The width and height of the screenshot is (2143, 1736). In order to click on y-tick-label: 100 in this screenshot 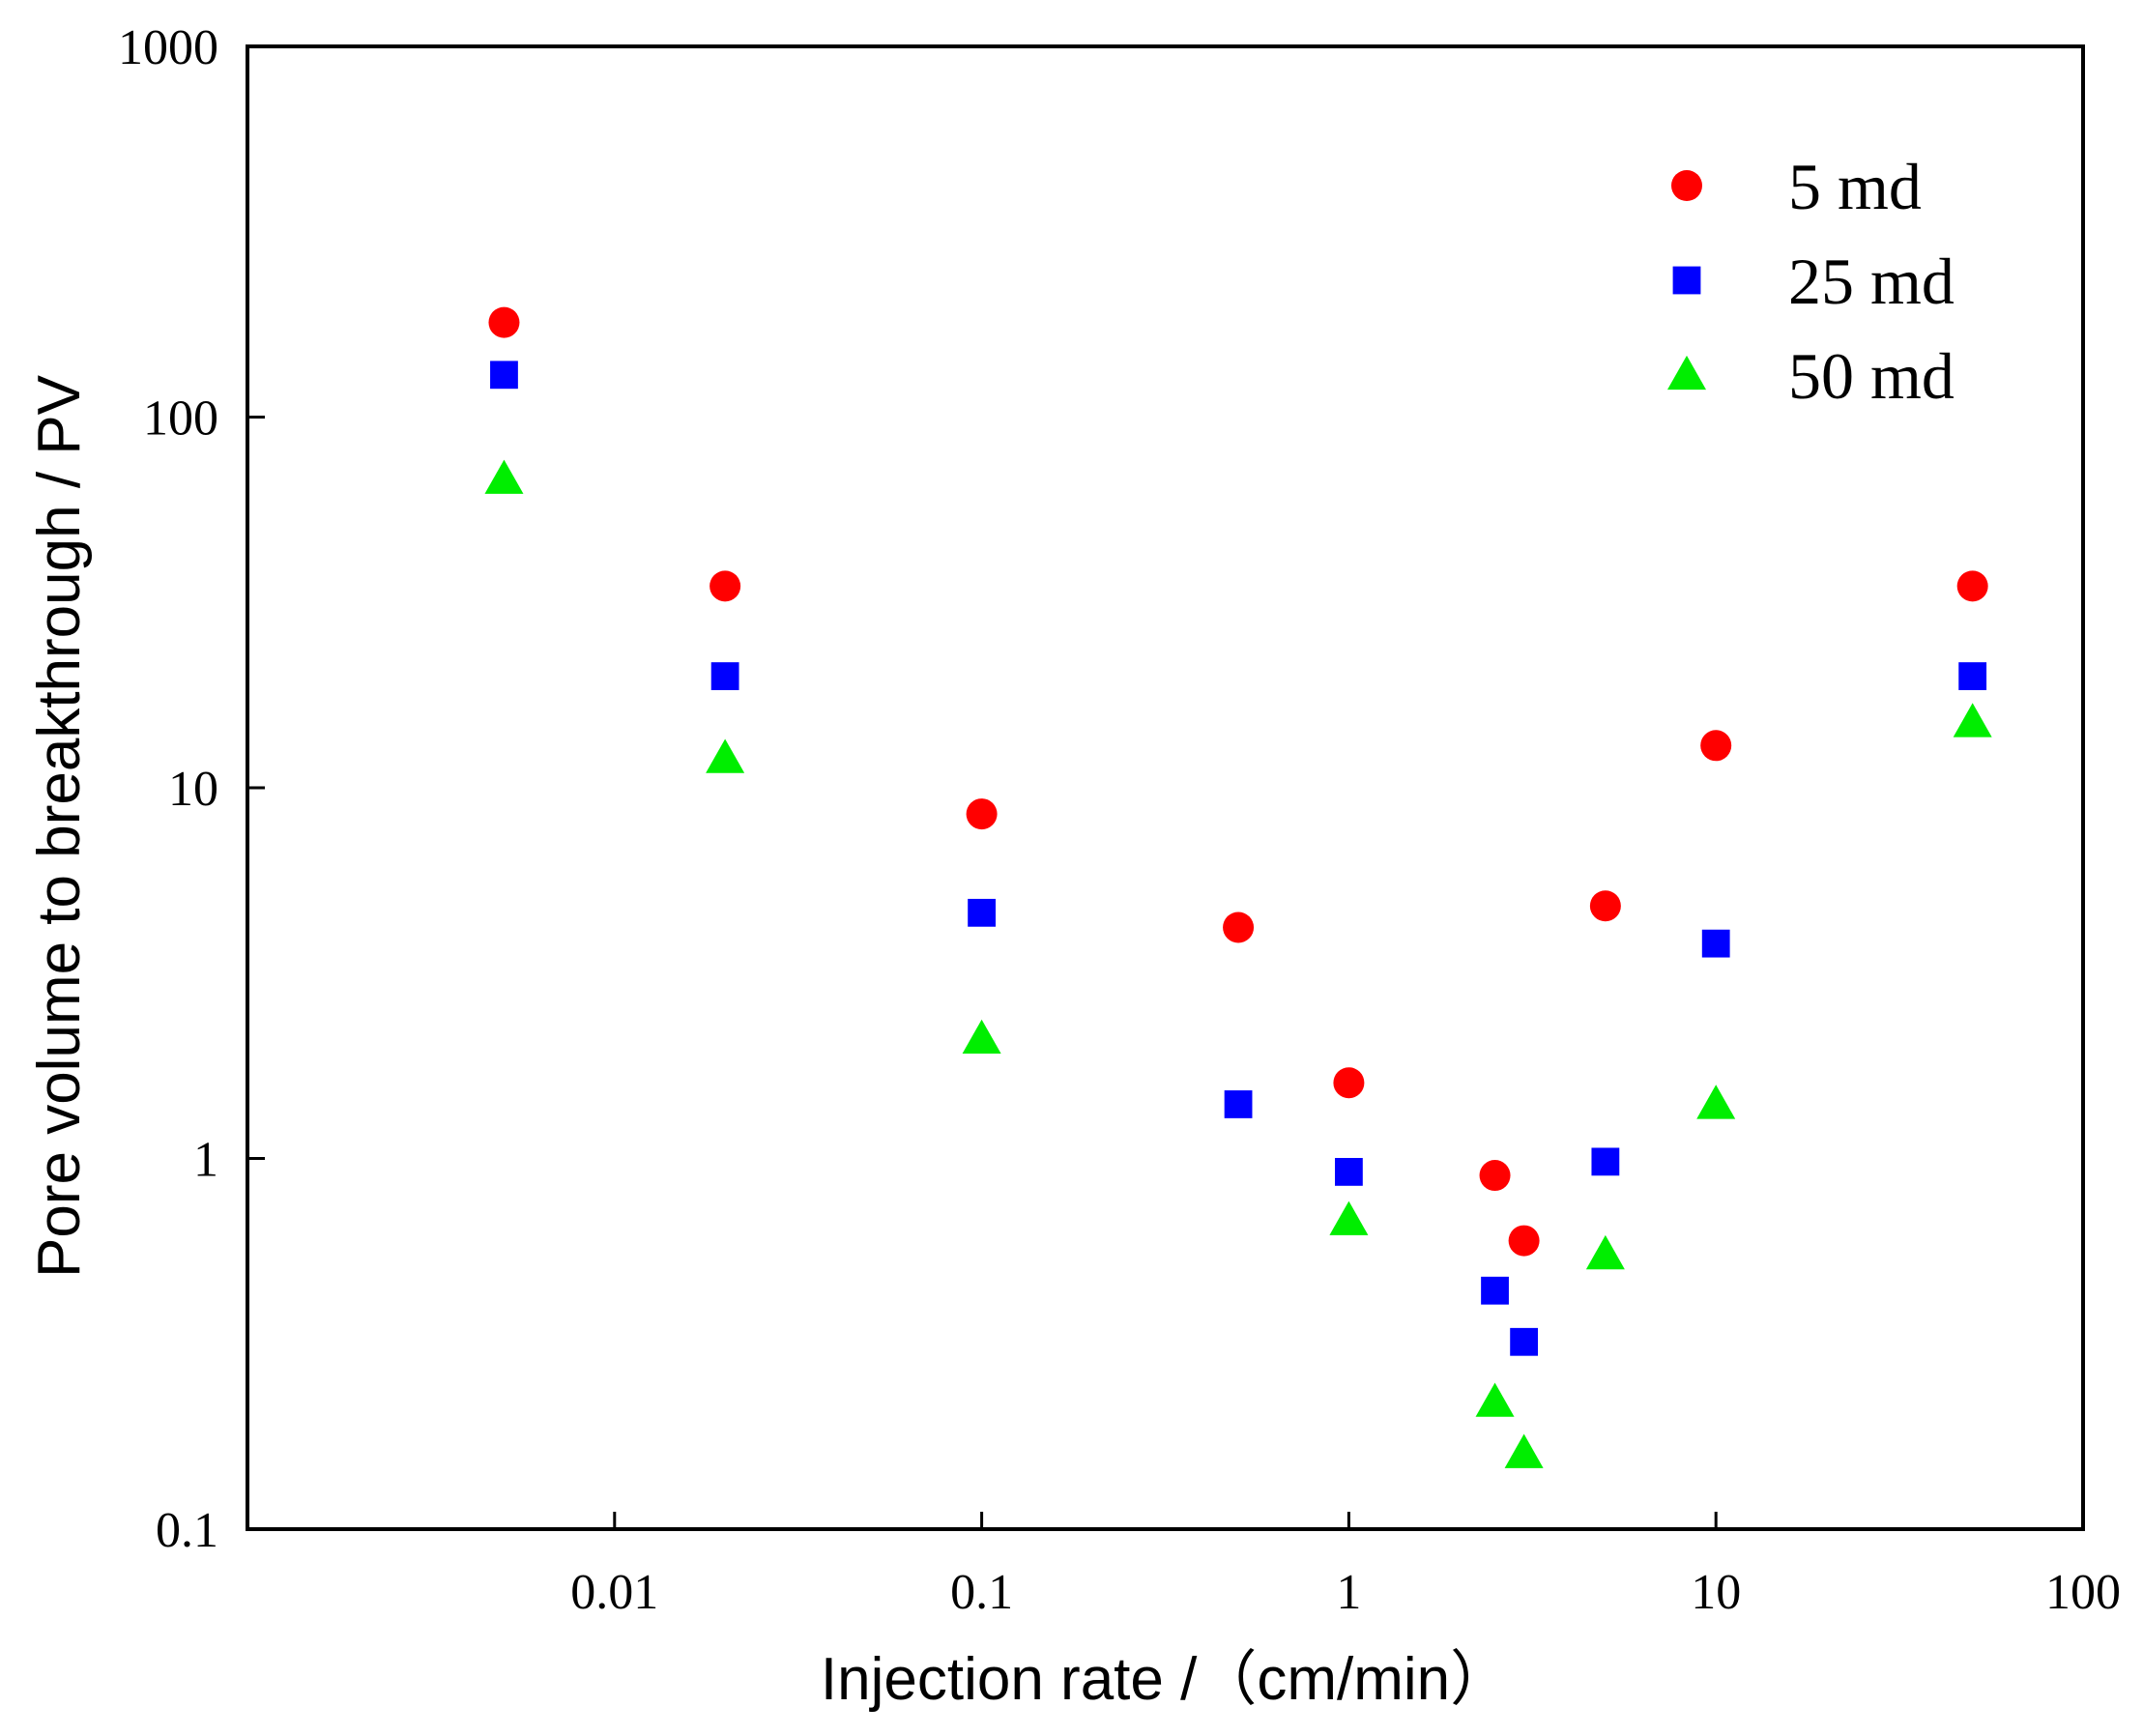, I will do `click(180, 419)`.